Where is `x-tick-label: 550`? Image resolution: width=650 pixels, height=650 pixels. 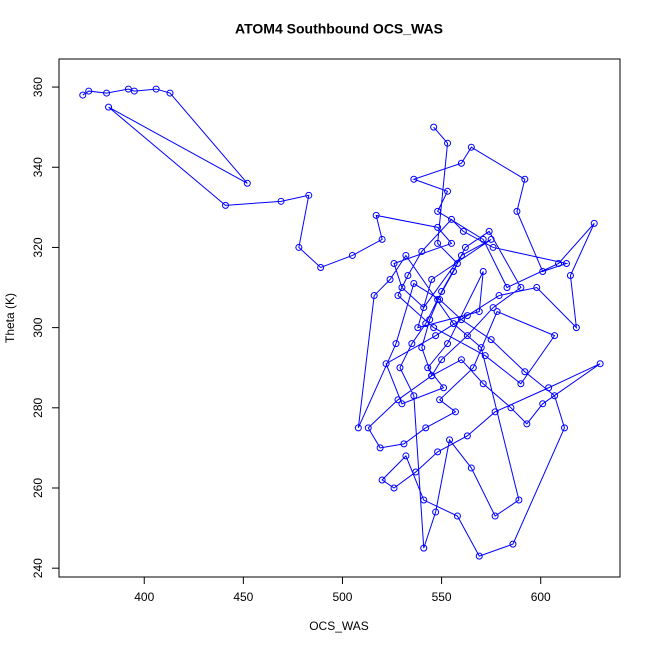 x-tick-label: 550 is located at coordinates (442, 597).